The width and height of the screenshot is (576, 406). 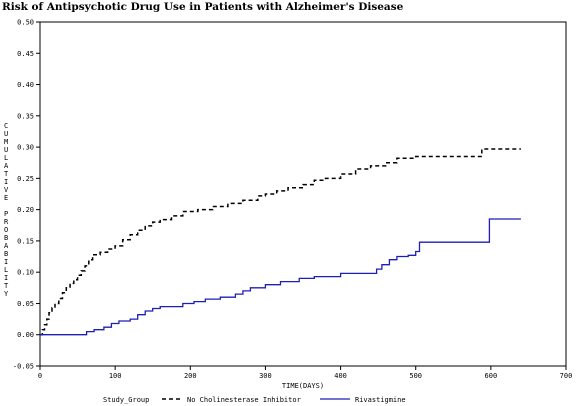 What do you see at coordinates (25, 179) in the screenshot?
I see `y-tick-label: 0.25` at bounding box center [25, 179].